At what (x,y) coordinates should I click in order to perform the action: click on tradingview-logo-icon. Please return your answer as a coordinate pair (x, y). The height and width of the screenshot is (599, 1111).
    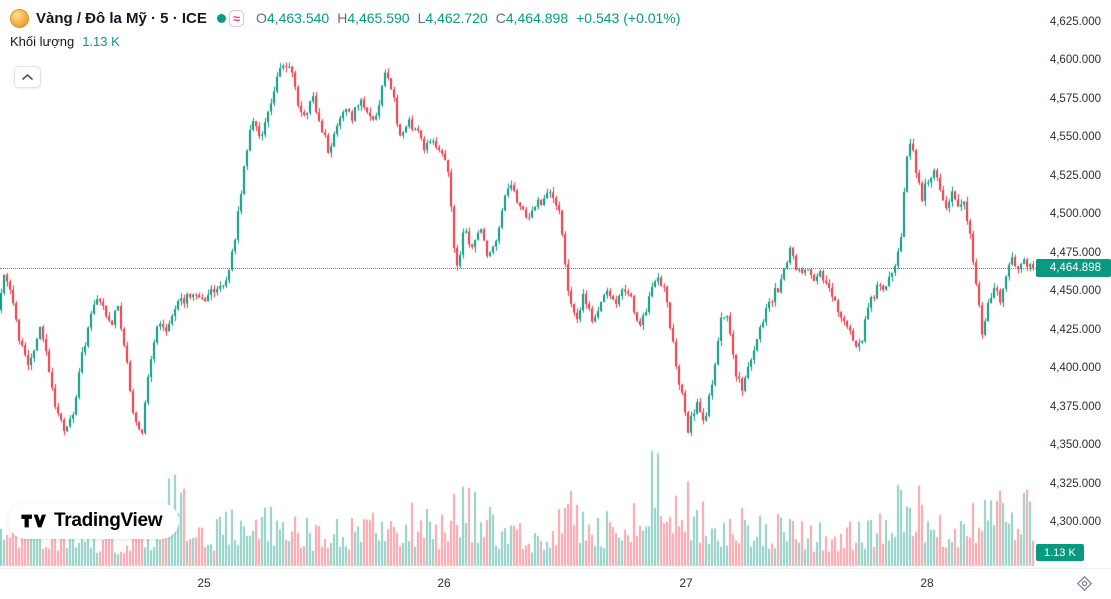
    Looking at the image, I should click on (33, 521).